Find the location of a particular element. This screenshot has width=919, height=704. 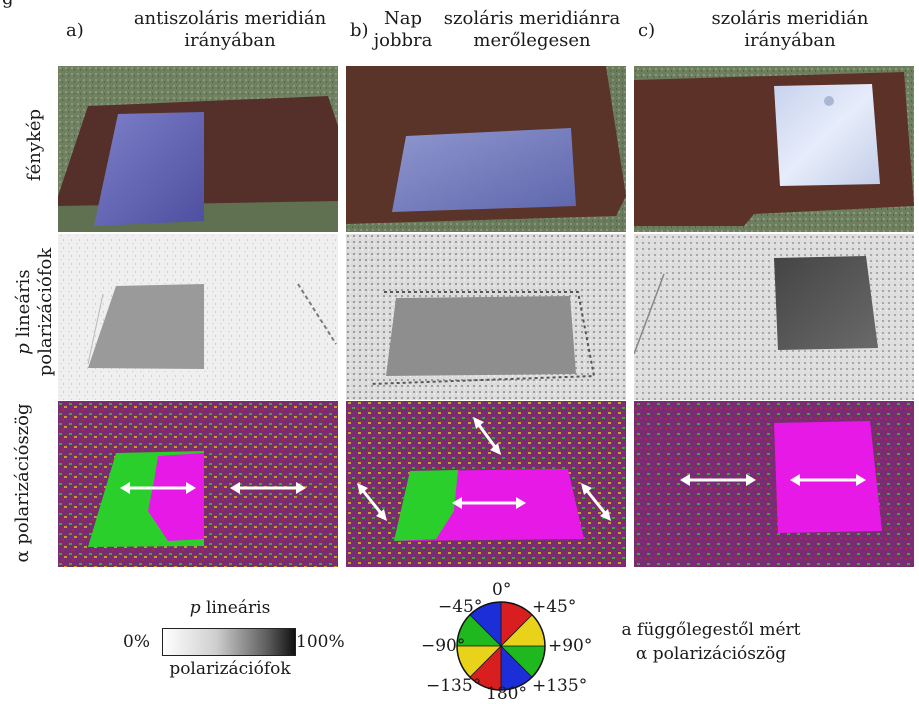

column-a-title: antiszoláris meridián irányában is located at coordinates (230, 30).